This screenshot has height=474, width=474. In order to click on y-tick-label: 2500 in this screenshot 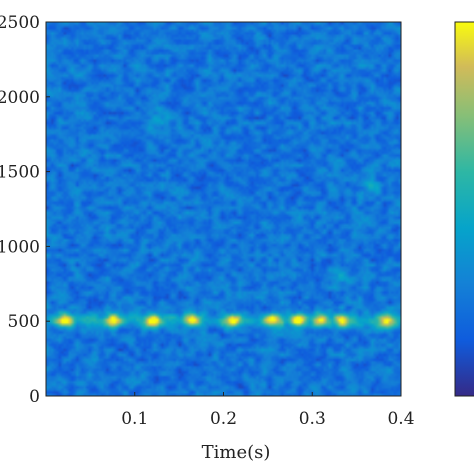, I will do `click(20, 23)`.